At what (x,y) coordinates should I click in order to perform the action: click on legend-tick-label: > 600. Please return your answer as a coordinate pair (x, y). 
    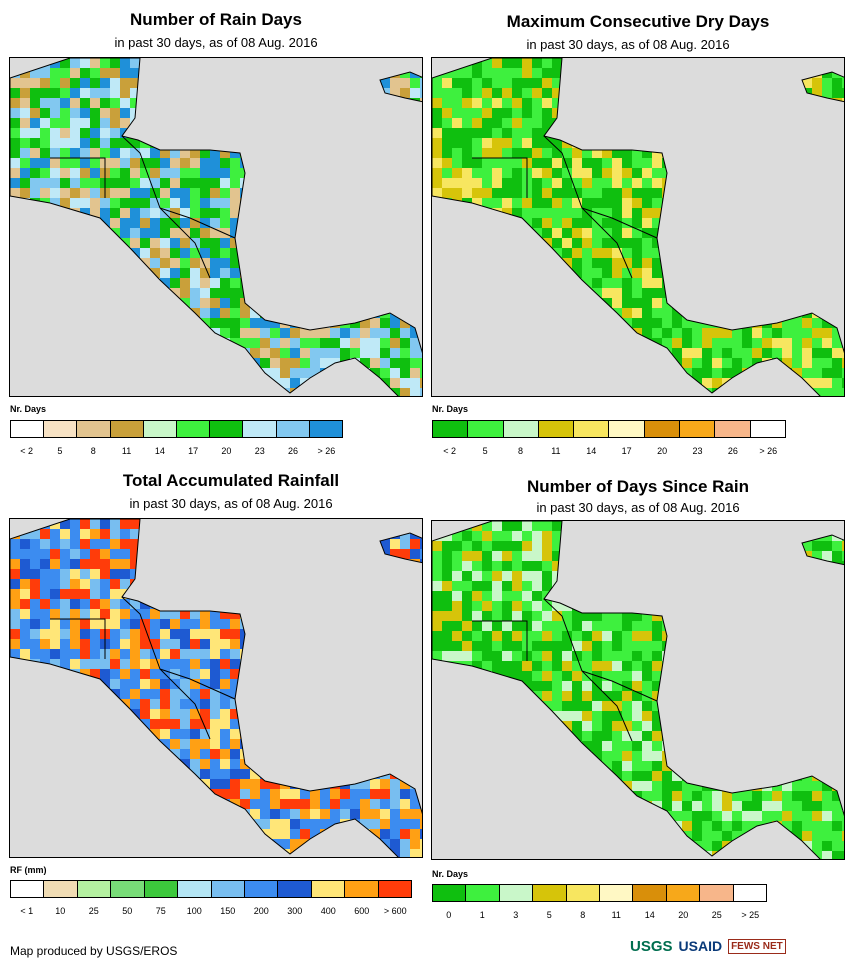
    Looking at the image, I should click on (395, 911).